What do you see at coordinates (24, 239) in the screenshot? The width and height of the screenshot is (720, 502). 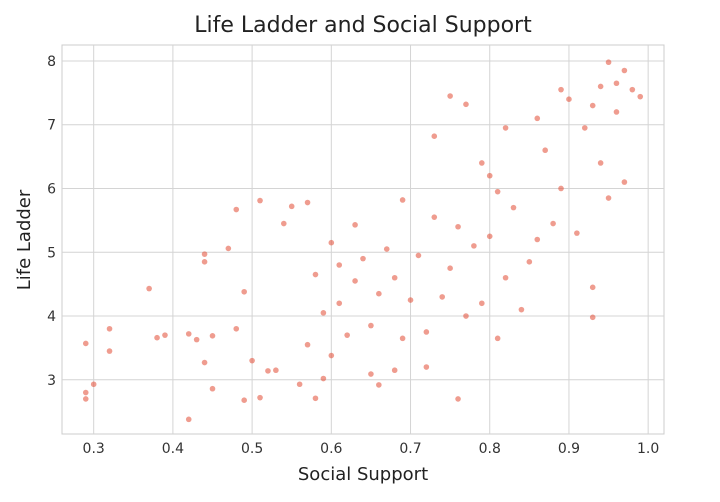 I see `y-axis-label: Life Ladder` at bounding box center [24, 239].